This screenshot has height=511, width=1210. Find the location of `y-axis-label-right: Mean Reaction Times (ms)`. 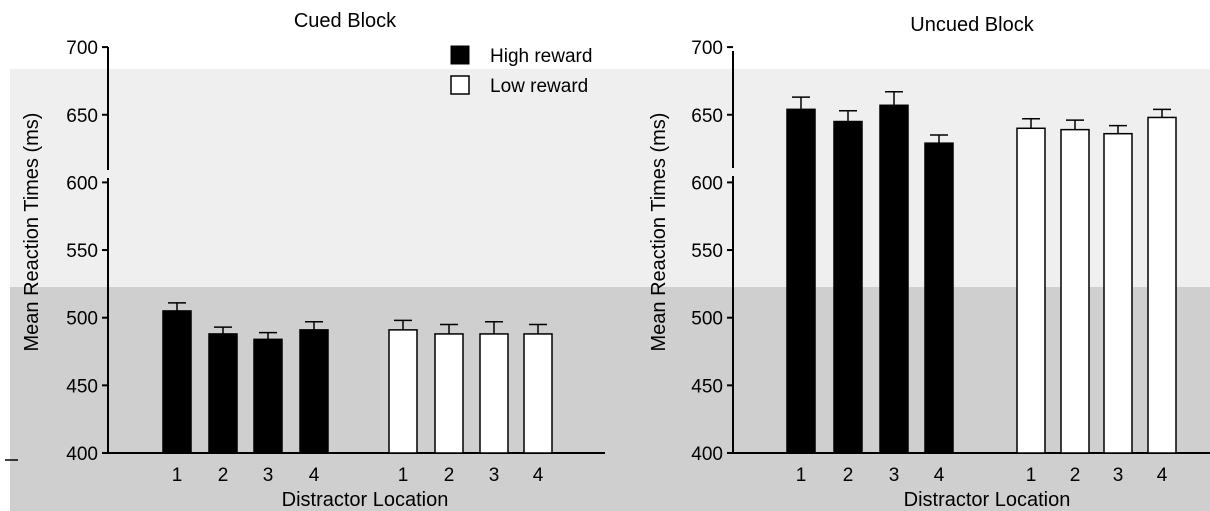

y-axis-label-right: Mean Reaction Times (ms) is located at coordinates (659, 232).